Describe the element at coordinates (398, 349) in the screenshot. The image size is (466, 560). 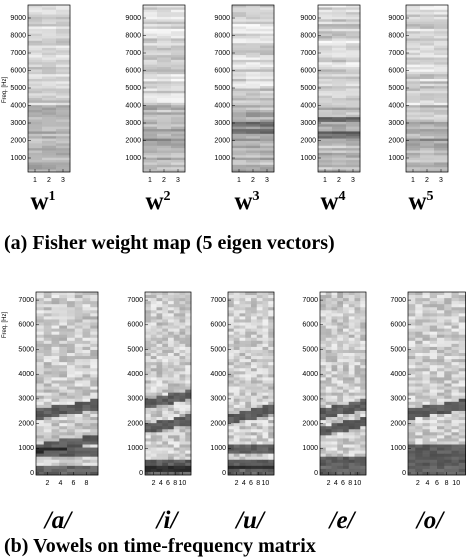
I see `y-tick-label: 5000` at that location.